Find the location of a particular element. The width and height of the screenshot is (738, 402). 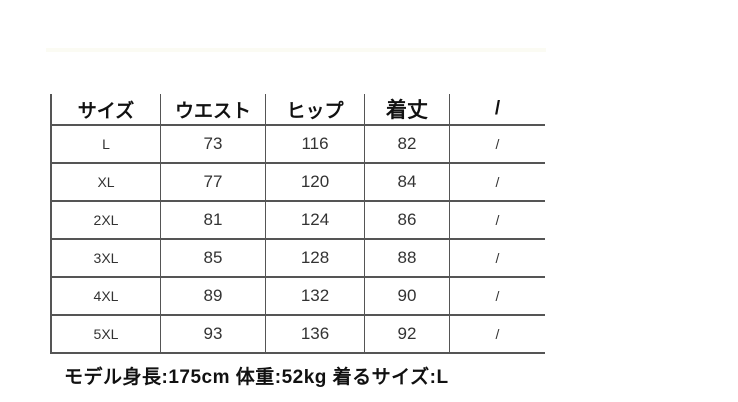

model-info: モデル身長:175cm 体重:52kg 着るサイズ:L is located at coordinates (256, 377).